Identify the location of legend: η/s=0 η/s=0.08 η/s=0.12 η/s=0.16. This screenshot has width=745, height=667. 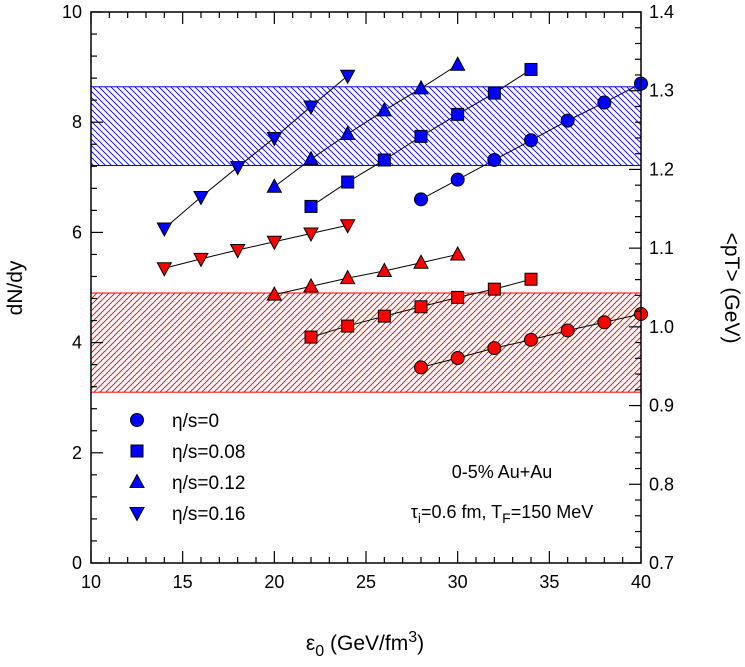
(187, 468).